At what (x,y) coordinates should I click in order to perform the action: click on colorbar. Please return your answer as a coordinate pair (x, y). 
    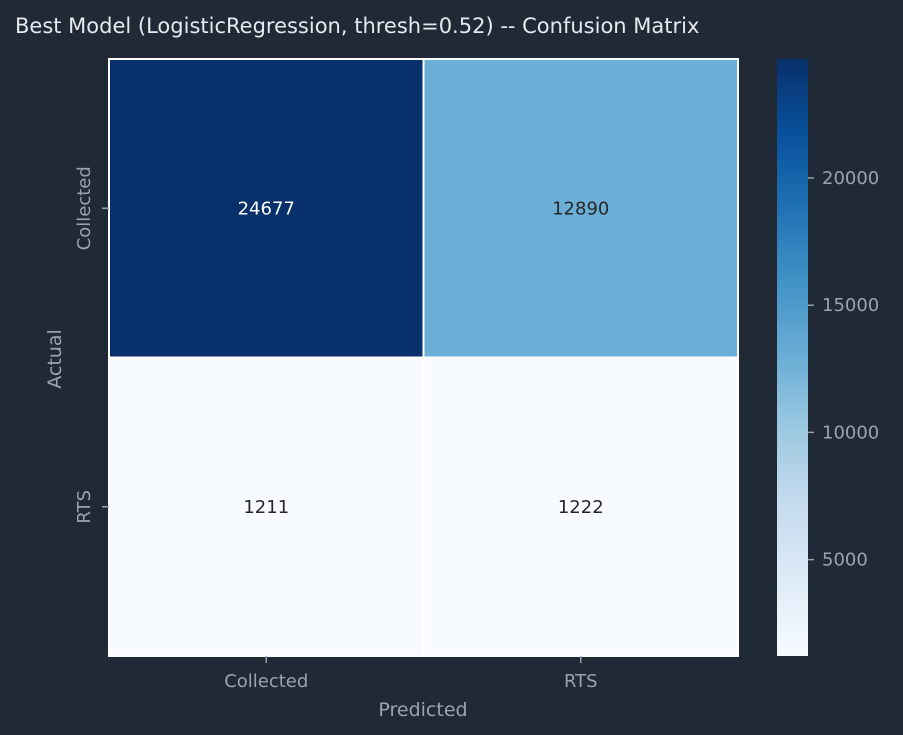
    Looking at the image, I should click on (792, 357).